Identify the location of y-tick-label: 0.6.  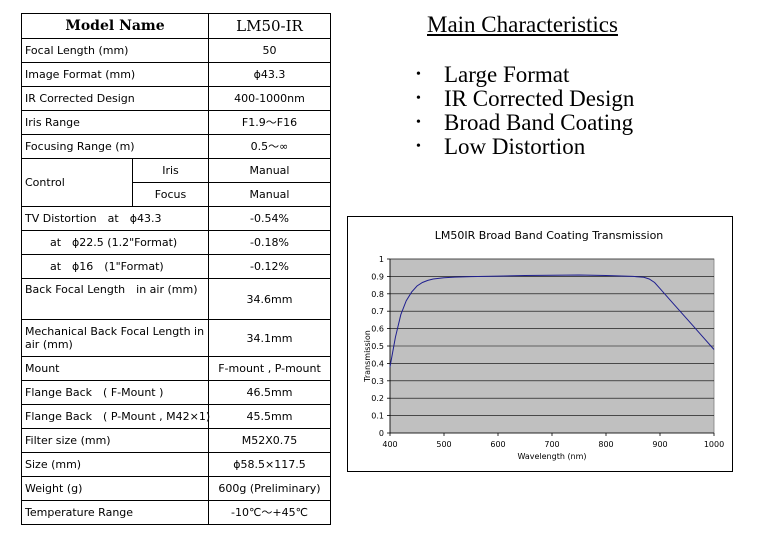
(377, 329).